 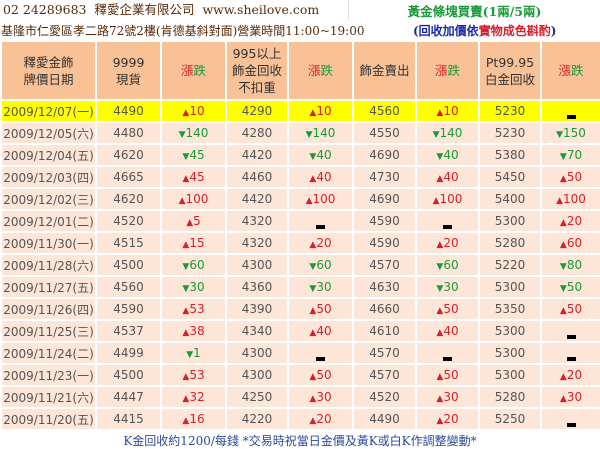 I want to click on cell-date: 2009/11/23(一), so click(x=48, y=375).